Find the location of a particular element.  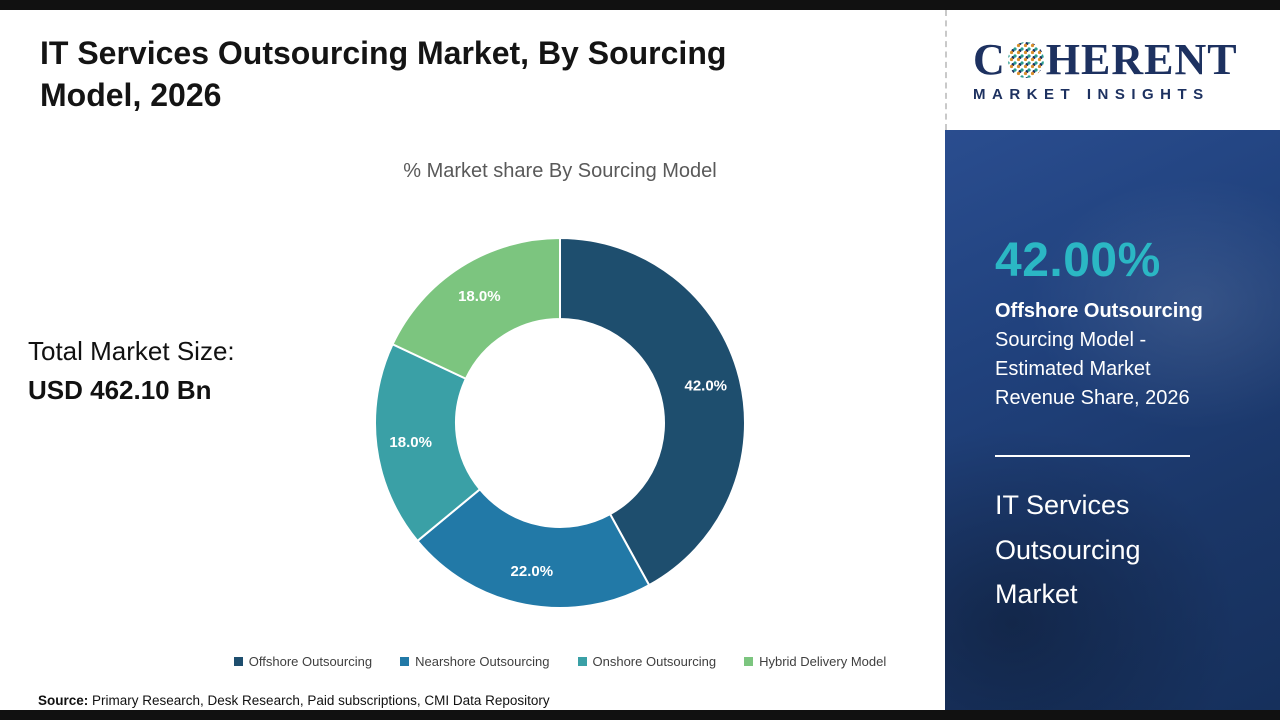

brand-logo: C HERENT MARKET INSIGHTS is located at coordinates (1112, 70).